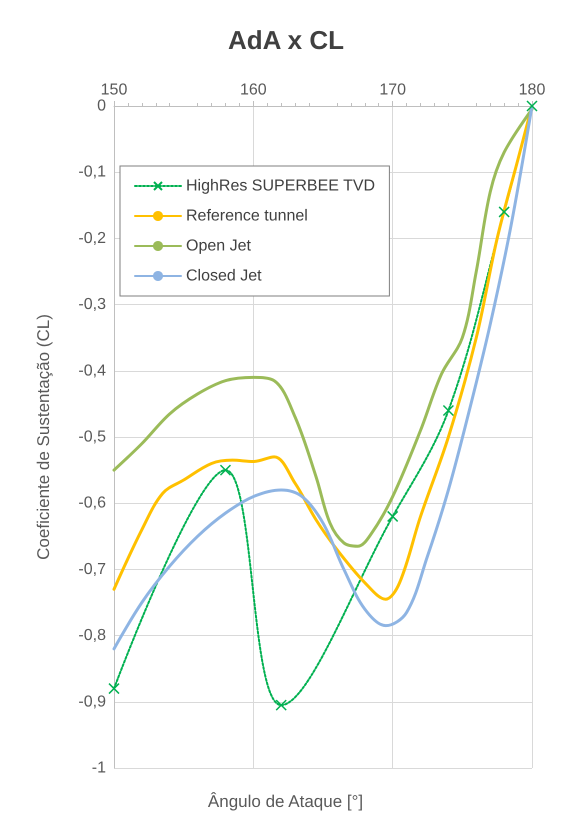 The width and height of the screenshot is (572, 832). I want to click on y-tick-label: -0,7, so click(92, 569).